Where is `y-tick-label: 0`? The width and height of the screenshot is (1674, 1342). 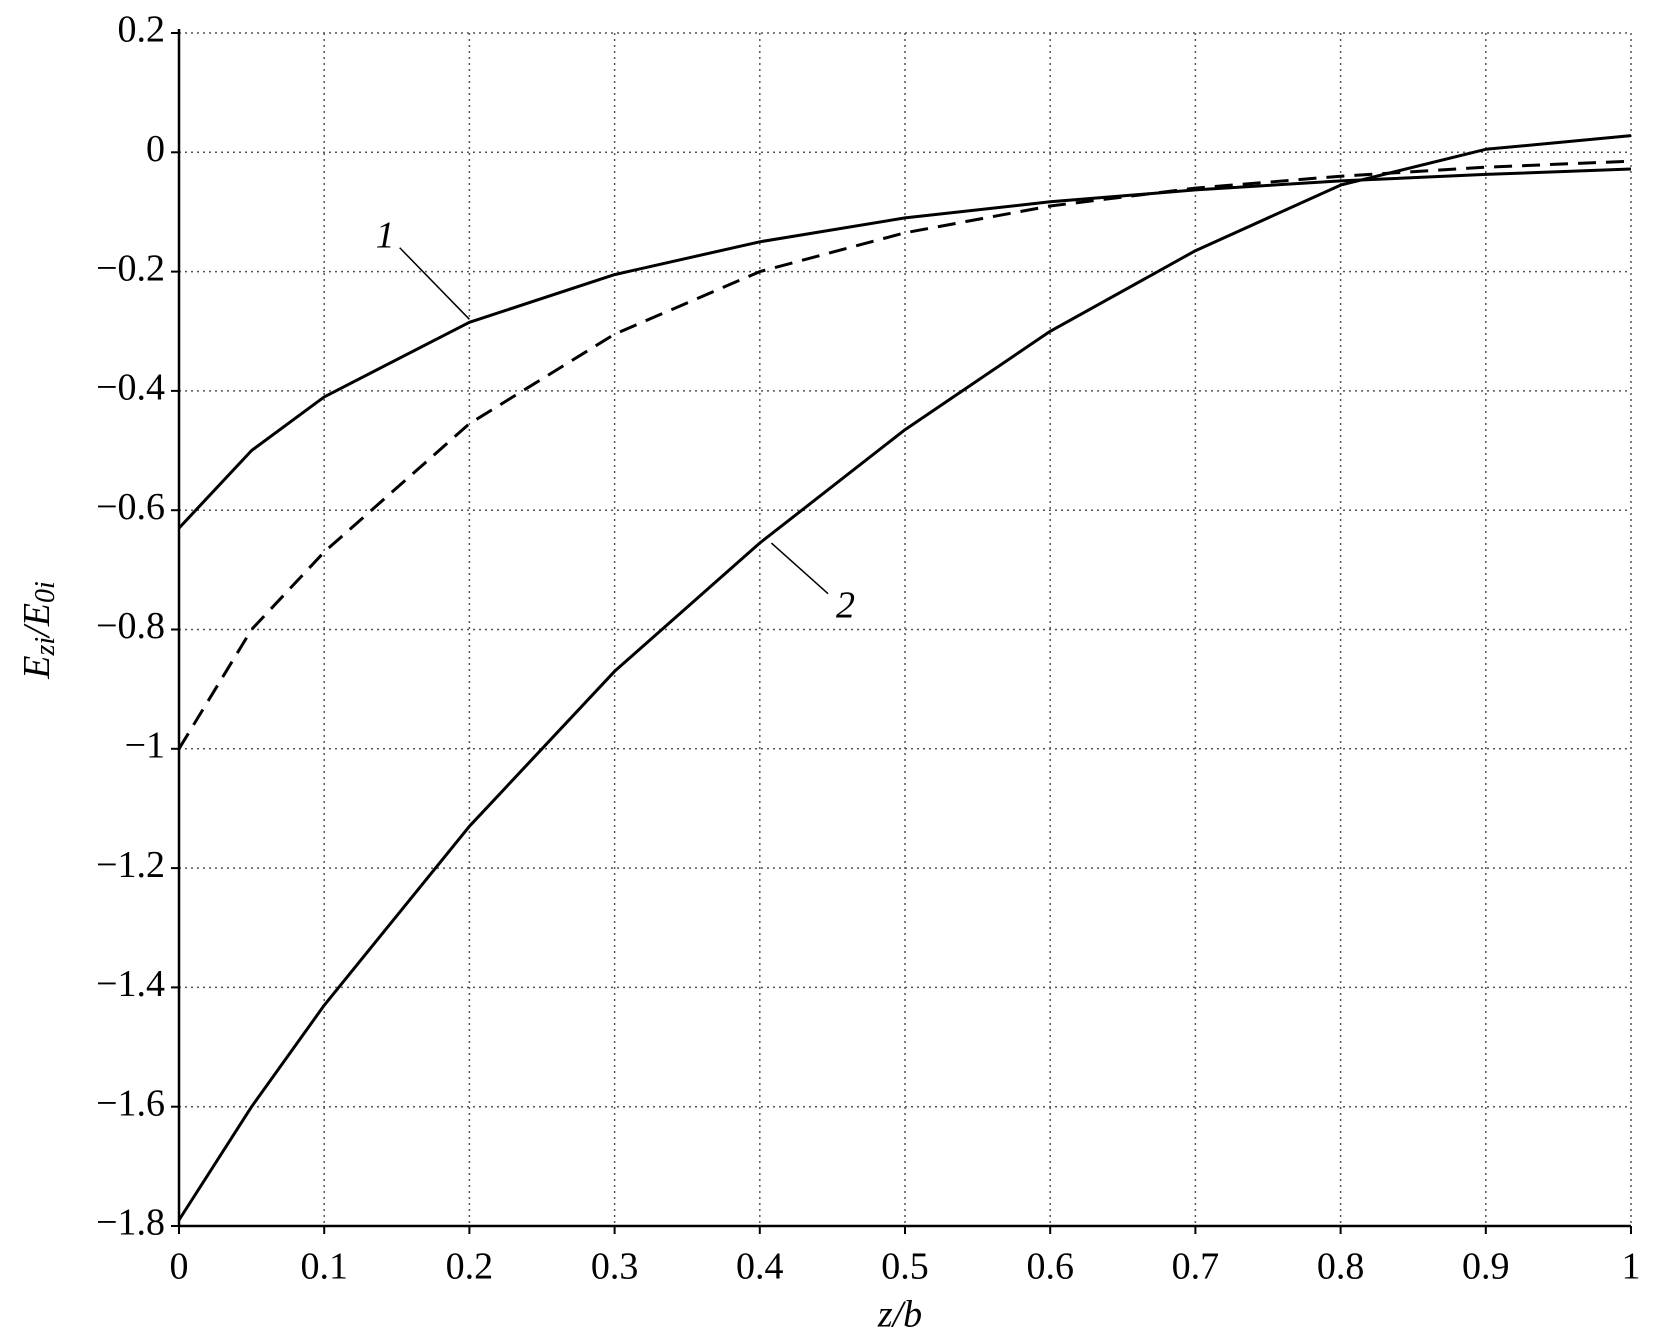 y-tick-label: 0 is located at coordinates (155, 149).